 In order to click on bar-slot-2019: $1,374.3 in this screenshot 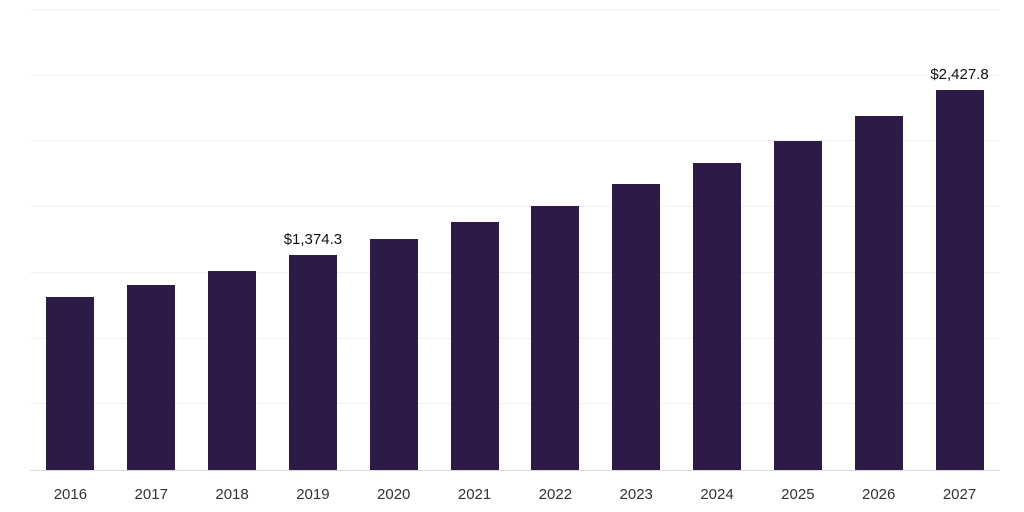, I will do `click(312, 240)`.